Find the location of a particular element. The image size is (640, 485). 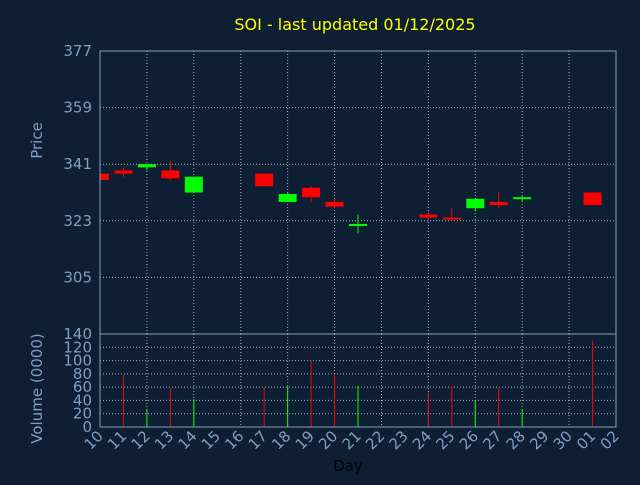

x-tick-label: 24 is located at coordinates (422, 440).